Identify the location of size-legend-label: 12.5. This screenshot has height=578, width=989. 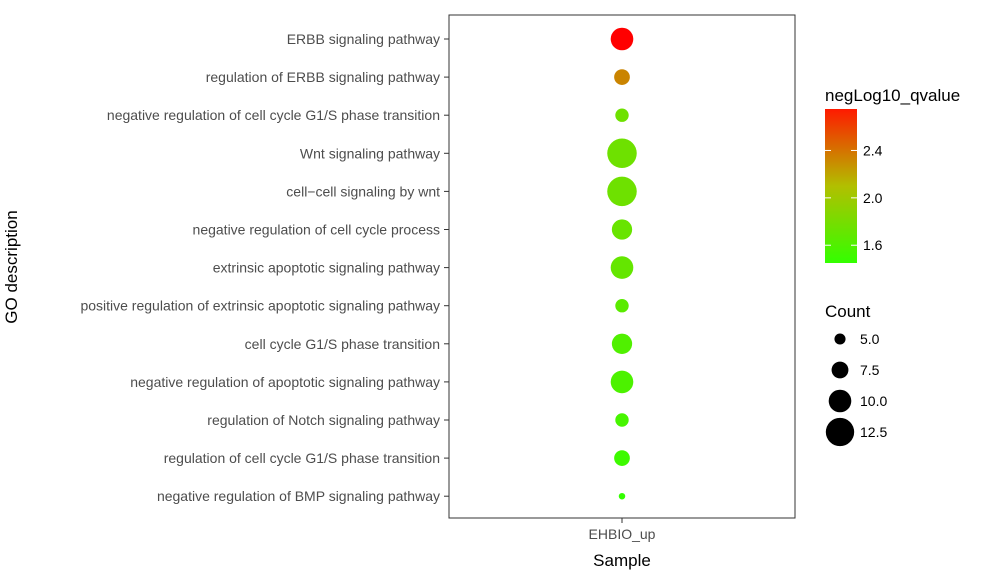
(873, 432).